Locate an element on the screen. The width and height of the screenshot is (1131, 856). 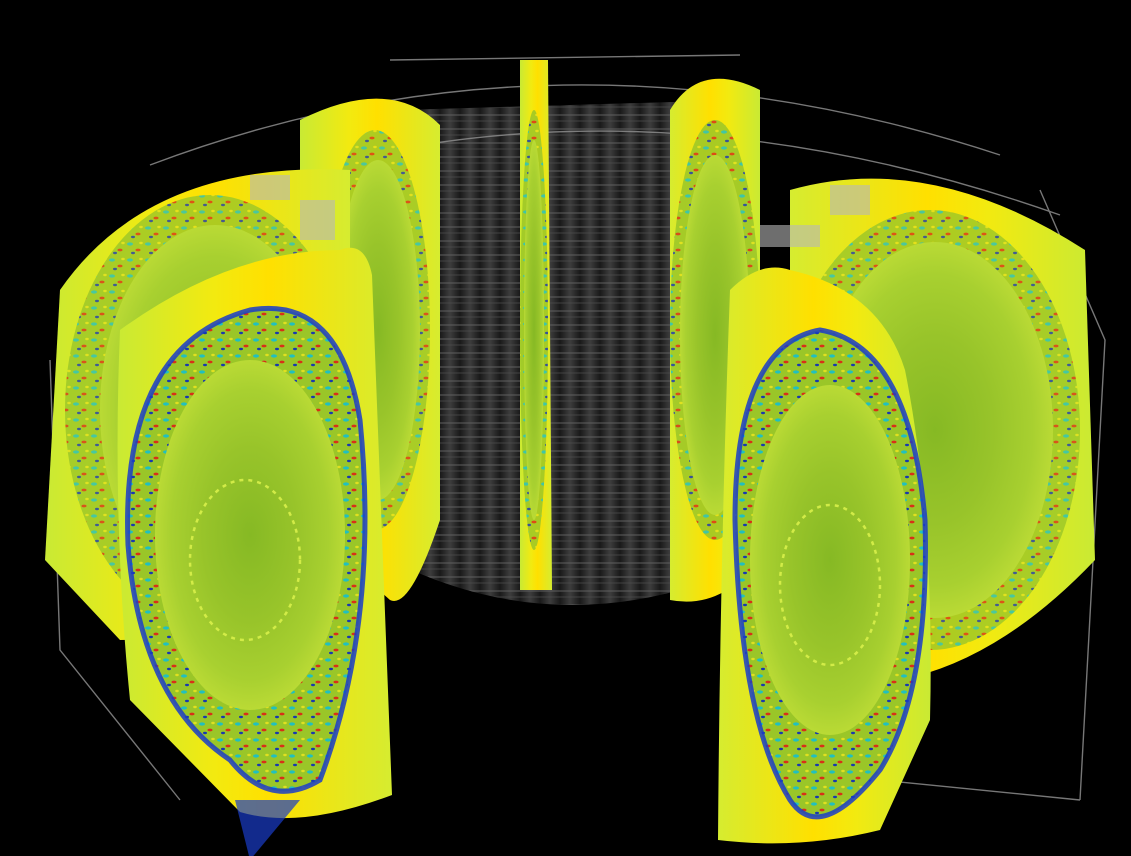
top-supports is located at coordinates (560, 211).